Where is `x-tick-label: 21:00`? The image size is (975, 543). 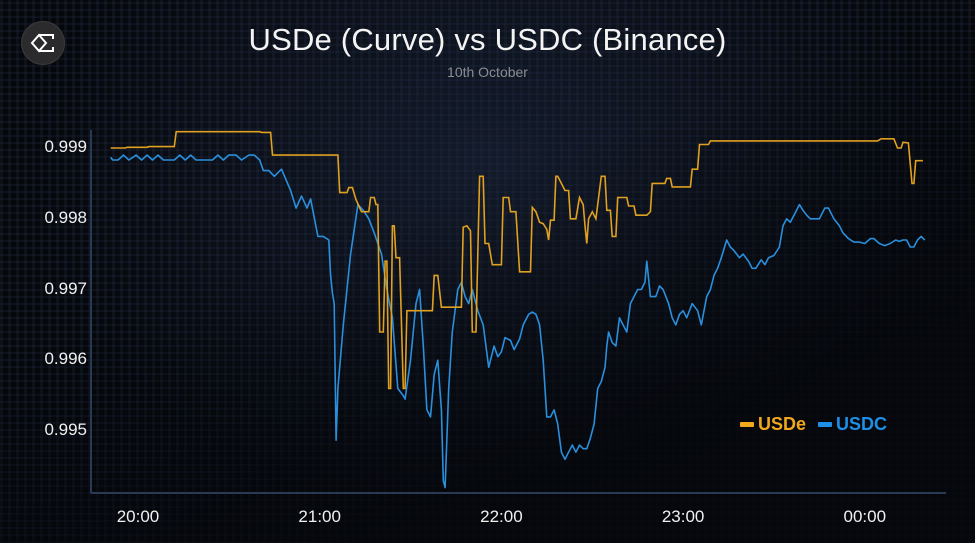
x-tick-label: 21:00 is located at coordinates (319, 516).